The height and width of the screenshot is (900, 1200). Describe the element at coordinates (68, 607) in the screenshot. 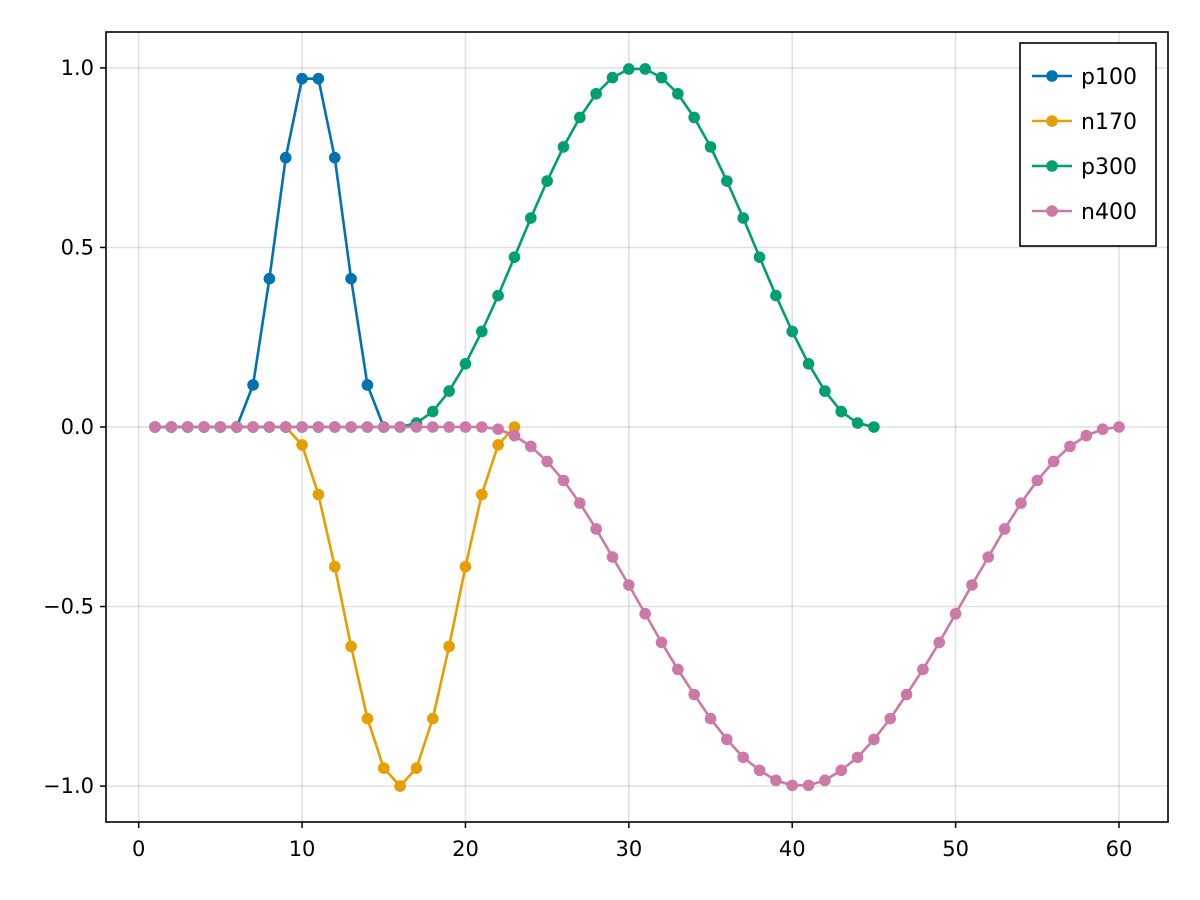

I see `y-tick-label: −0.5` at that location.